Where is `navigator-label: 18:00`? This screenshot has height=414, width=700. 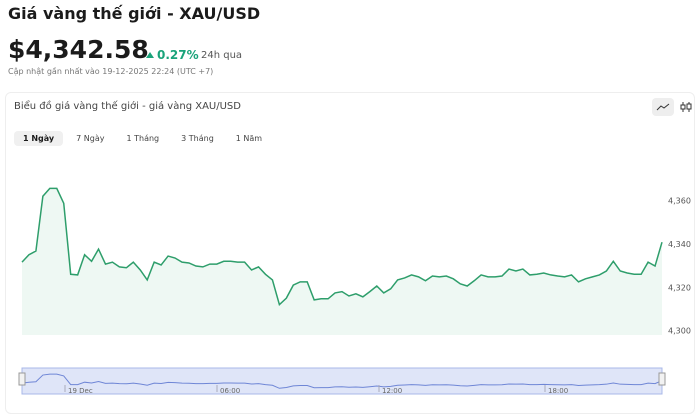
navigator-label: 18:00 is located at coordinates (558, 391).